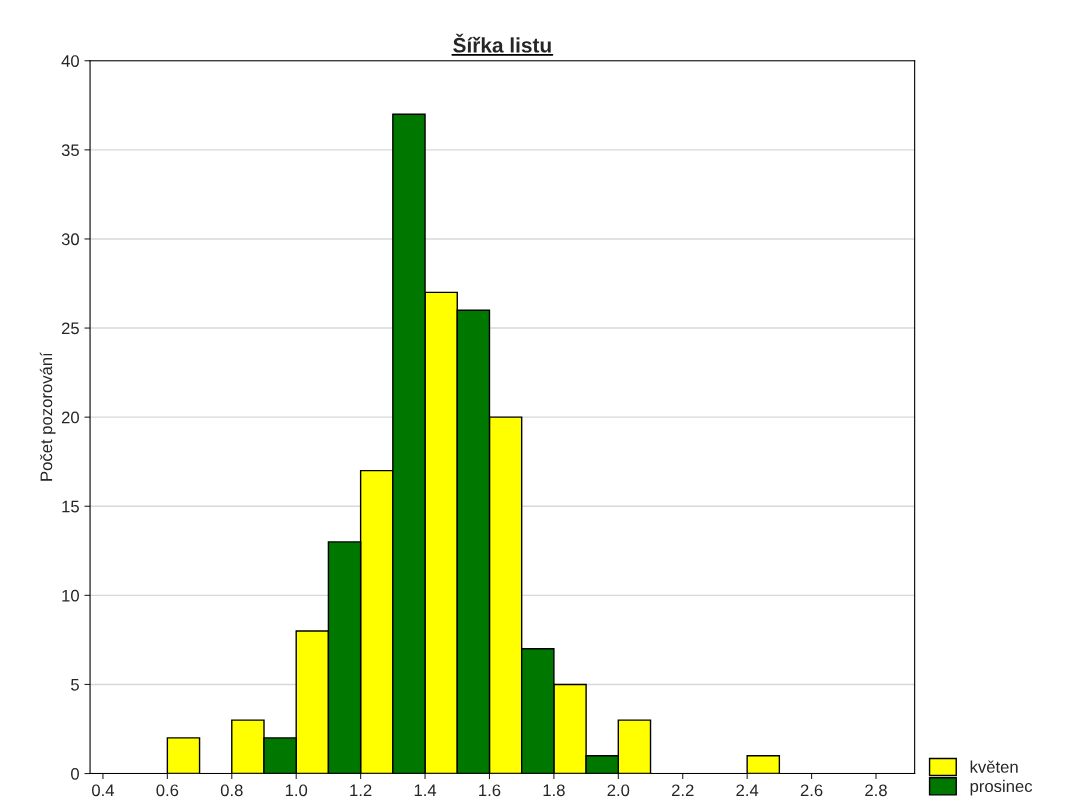  Describe the element at coordinates (231, 790) in the screenshot. I see `x-tick-label: 0.8` at that location.